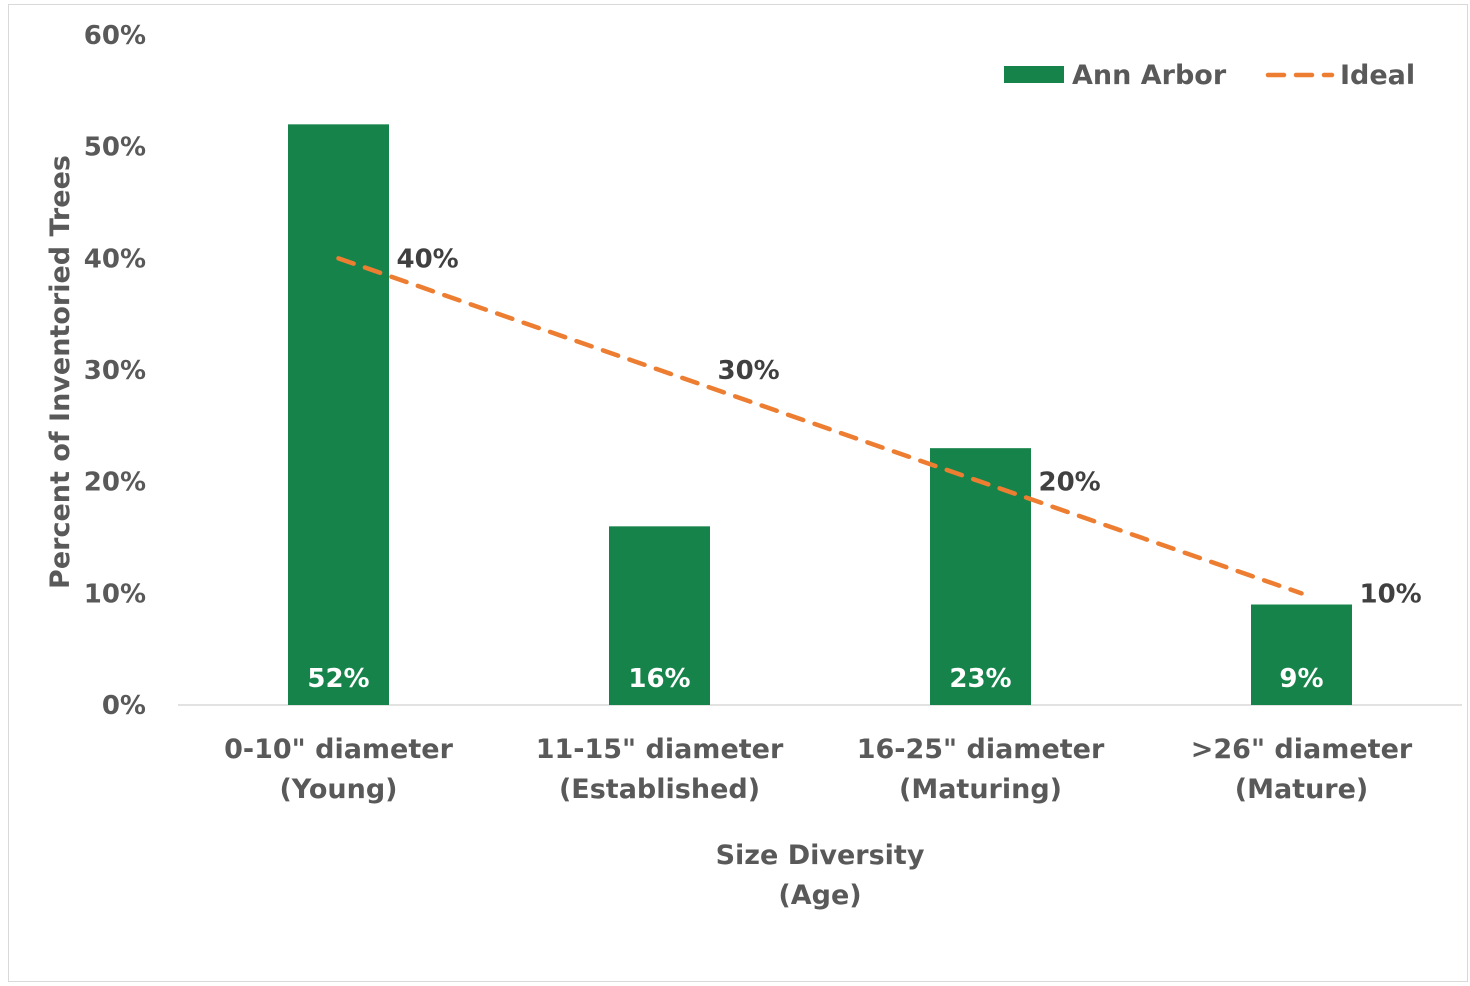 The height and width of the screenshot is (986, 1470). I want to click on x-axis-title: Size Diversity, so click(820, 855).